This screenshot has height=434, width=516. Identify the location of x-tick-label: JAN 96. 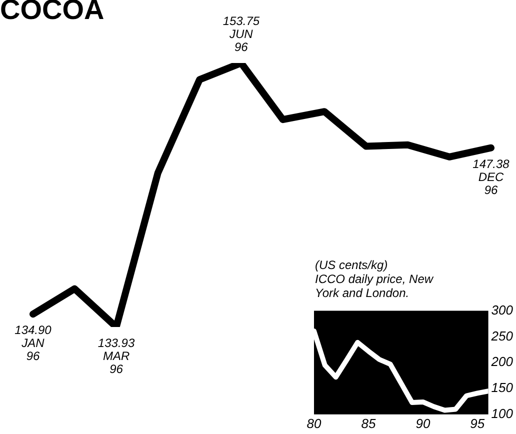
(32, 350).